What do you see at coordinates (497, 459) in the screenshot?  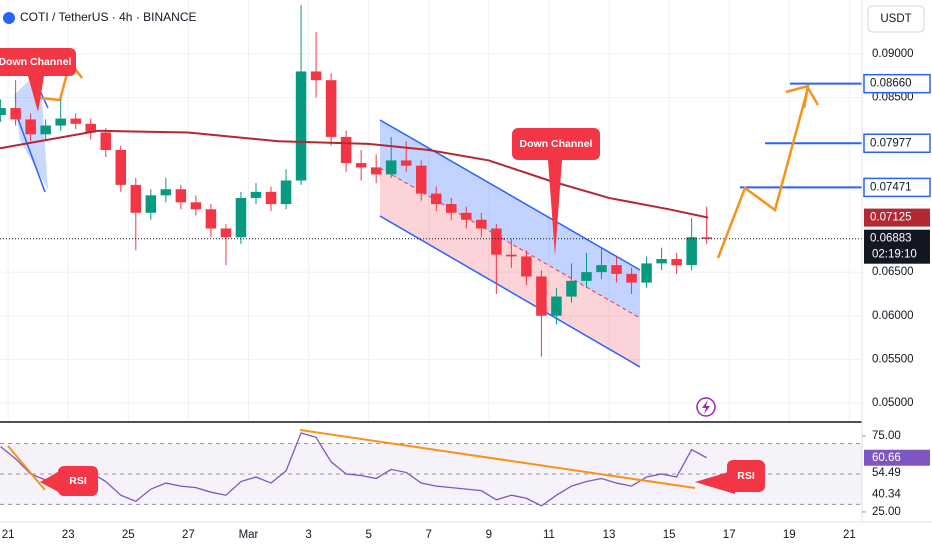 I see `rsi-trendline` at bounding box center [497, 459].